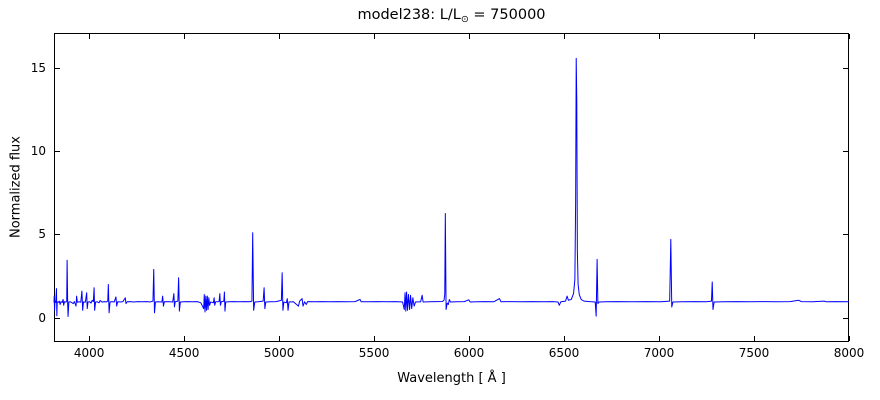 This screenshot has width=880, height=400. Describe the element at coordinates (469, 353) in the screenshot. I see `x-tick-label: 6000` at that location.